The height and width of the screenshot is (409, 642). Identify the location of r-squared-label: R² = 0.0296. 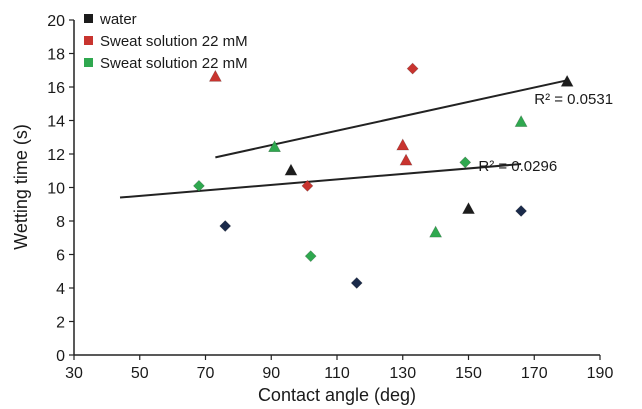
(517, 166).